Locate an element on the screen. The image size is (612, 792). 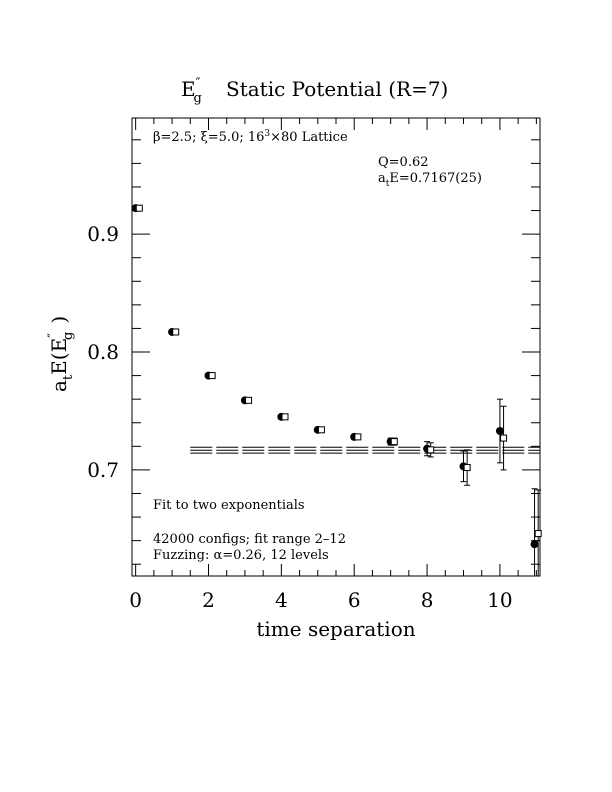
lattice-rest: ×80 Lattice is located at coordinates (309, 137).